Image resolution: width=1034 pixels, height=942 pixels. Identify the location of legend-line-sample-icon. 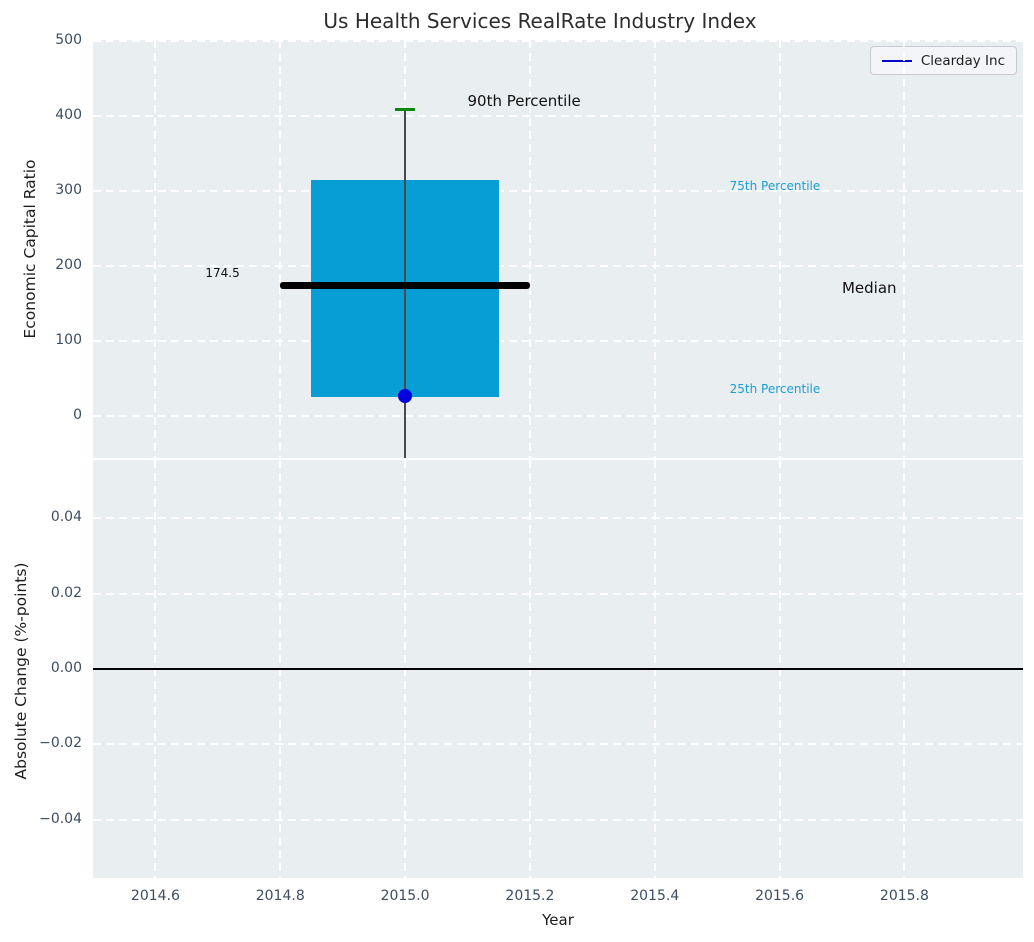
(896, 60).